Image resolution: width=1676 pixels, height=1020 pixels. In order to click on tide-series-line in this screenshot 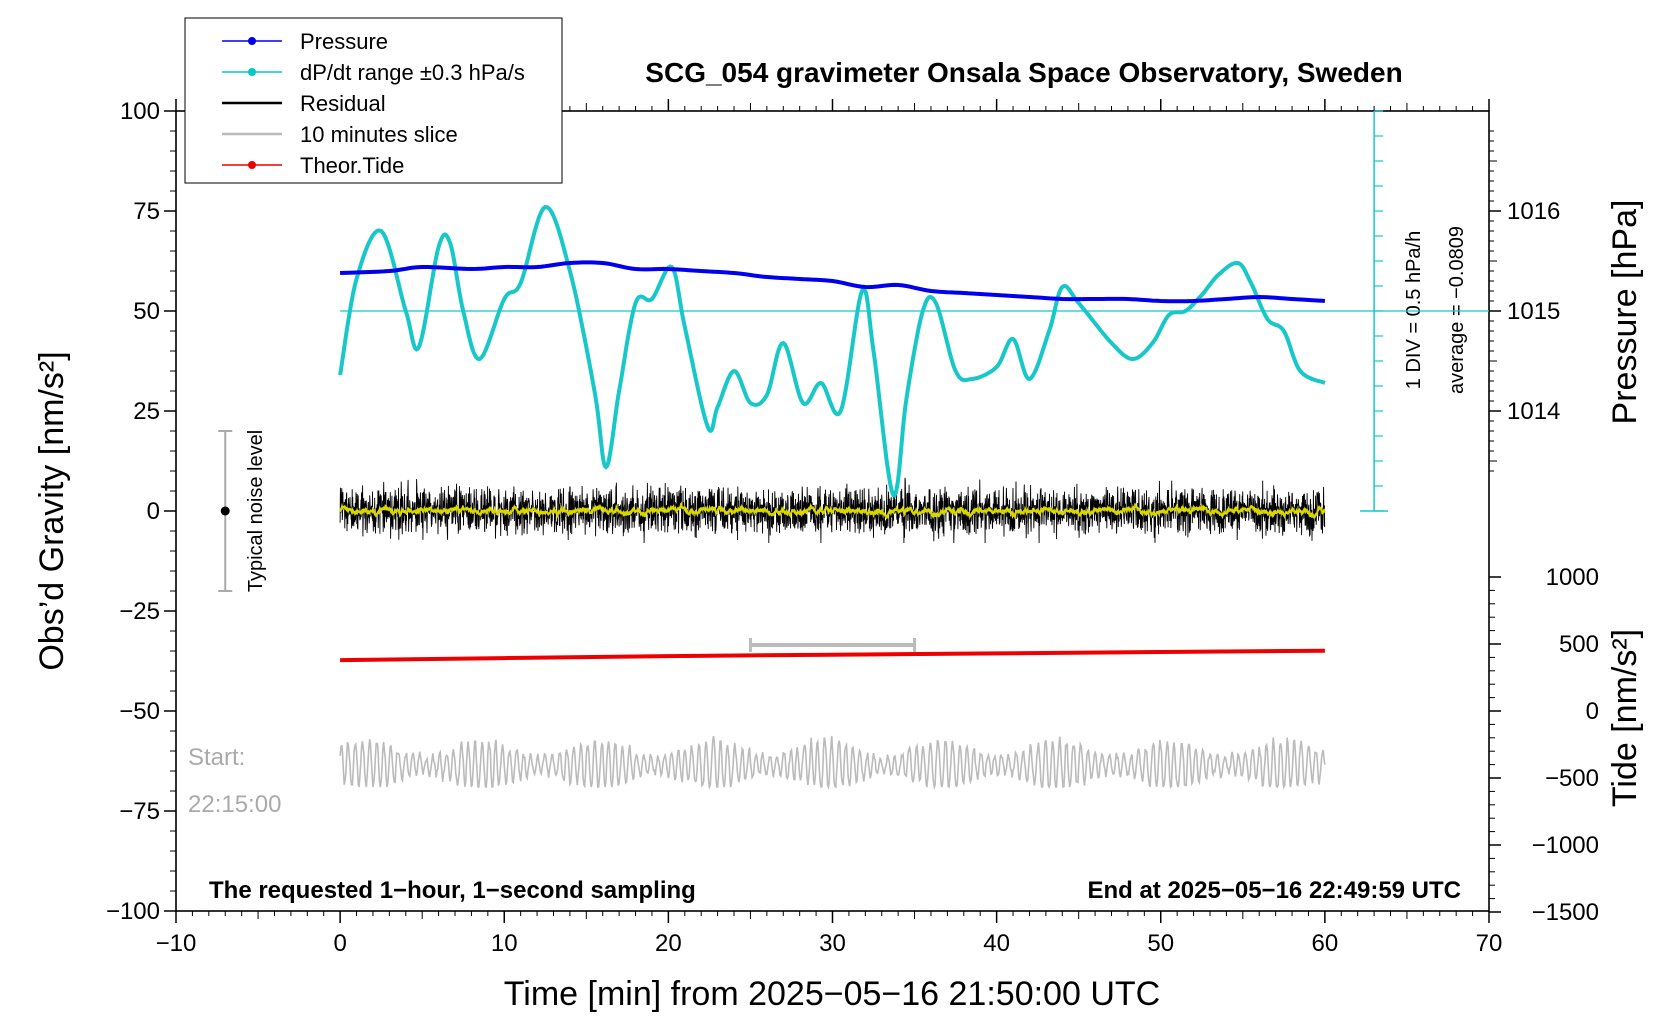, I will do `click(832, 655)`.